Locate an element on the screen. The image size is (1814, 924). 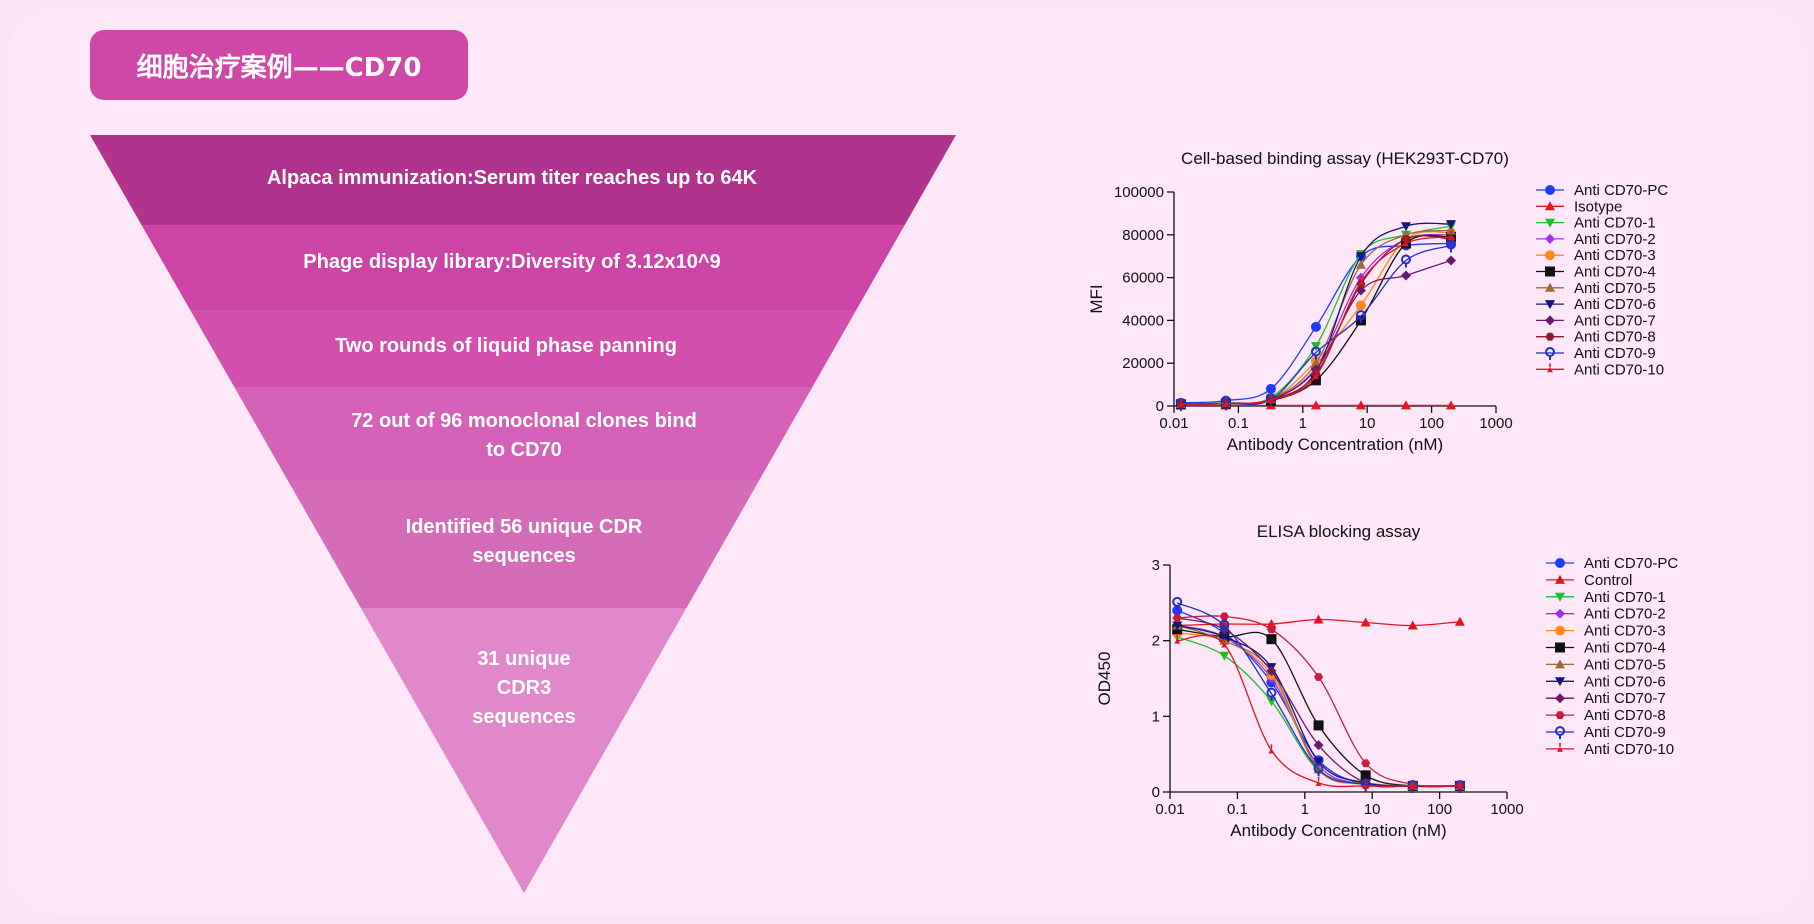
legend-label: Isotype is located at coordinates (1598, 206).